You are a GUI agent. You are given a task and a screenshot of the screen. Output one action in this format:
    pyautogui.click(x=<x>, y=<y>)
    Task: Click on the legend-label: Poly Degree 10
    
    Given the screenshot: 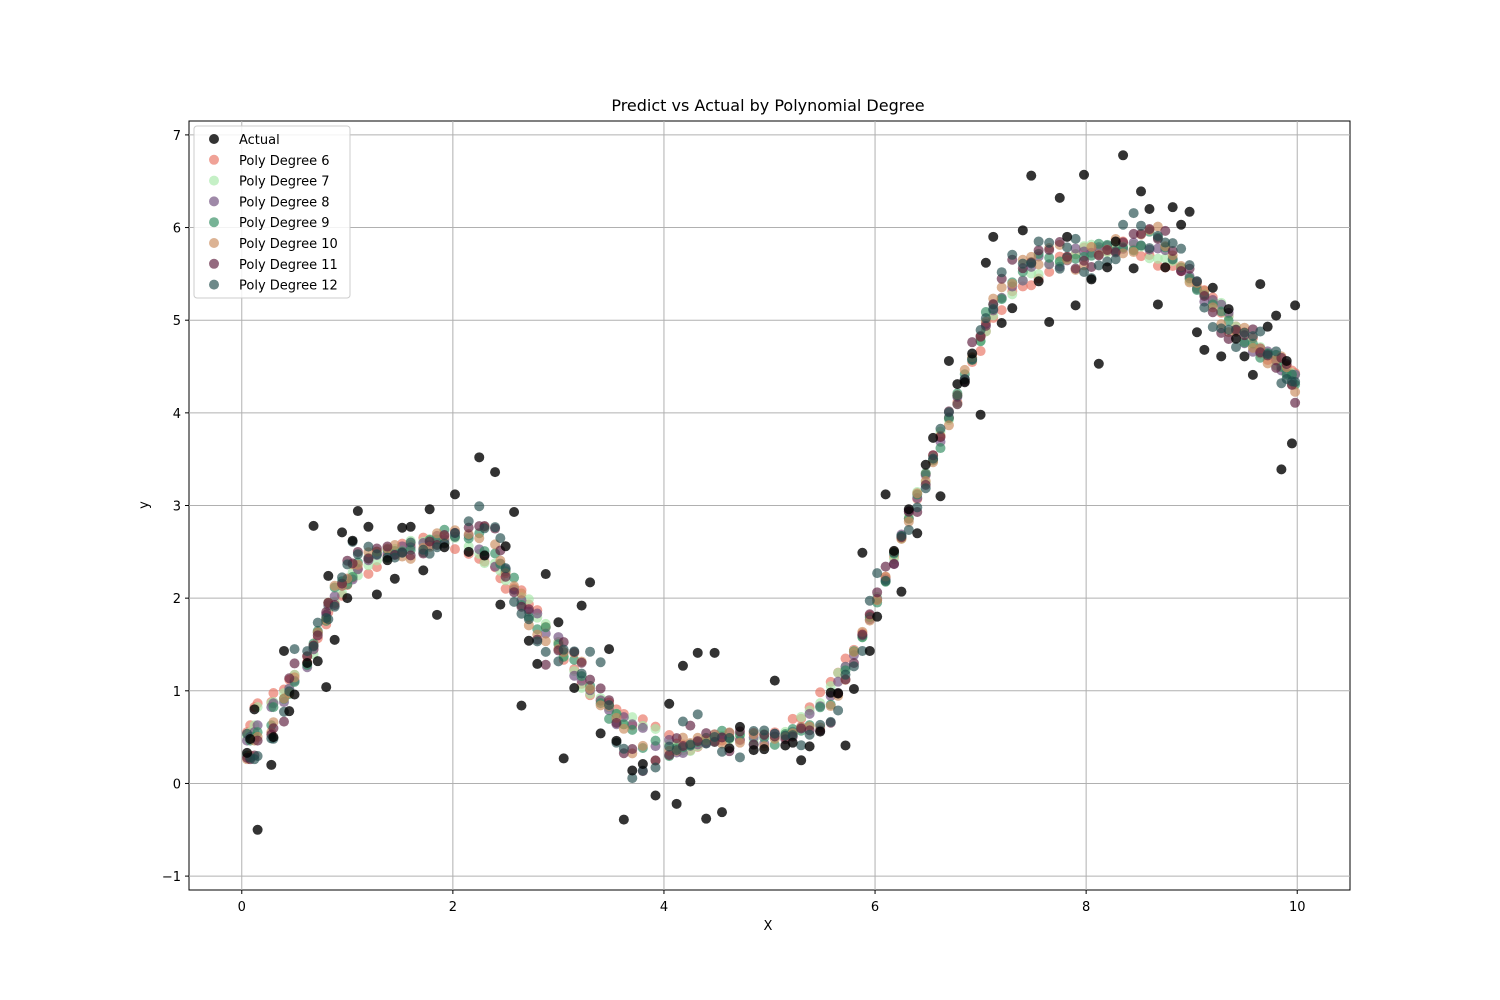 What is the action you would take?
    pyautogui.click(x=288, y=244)
    